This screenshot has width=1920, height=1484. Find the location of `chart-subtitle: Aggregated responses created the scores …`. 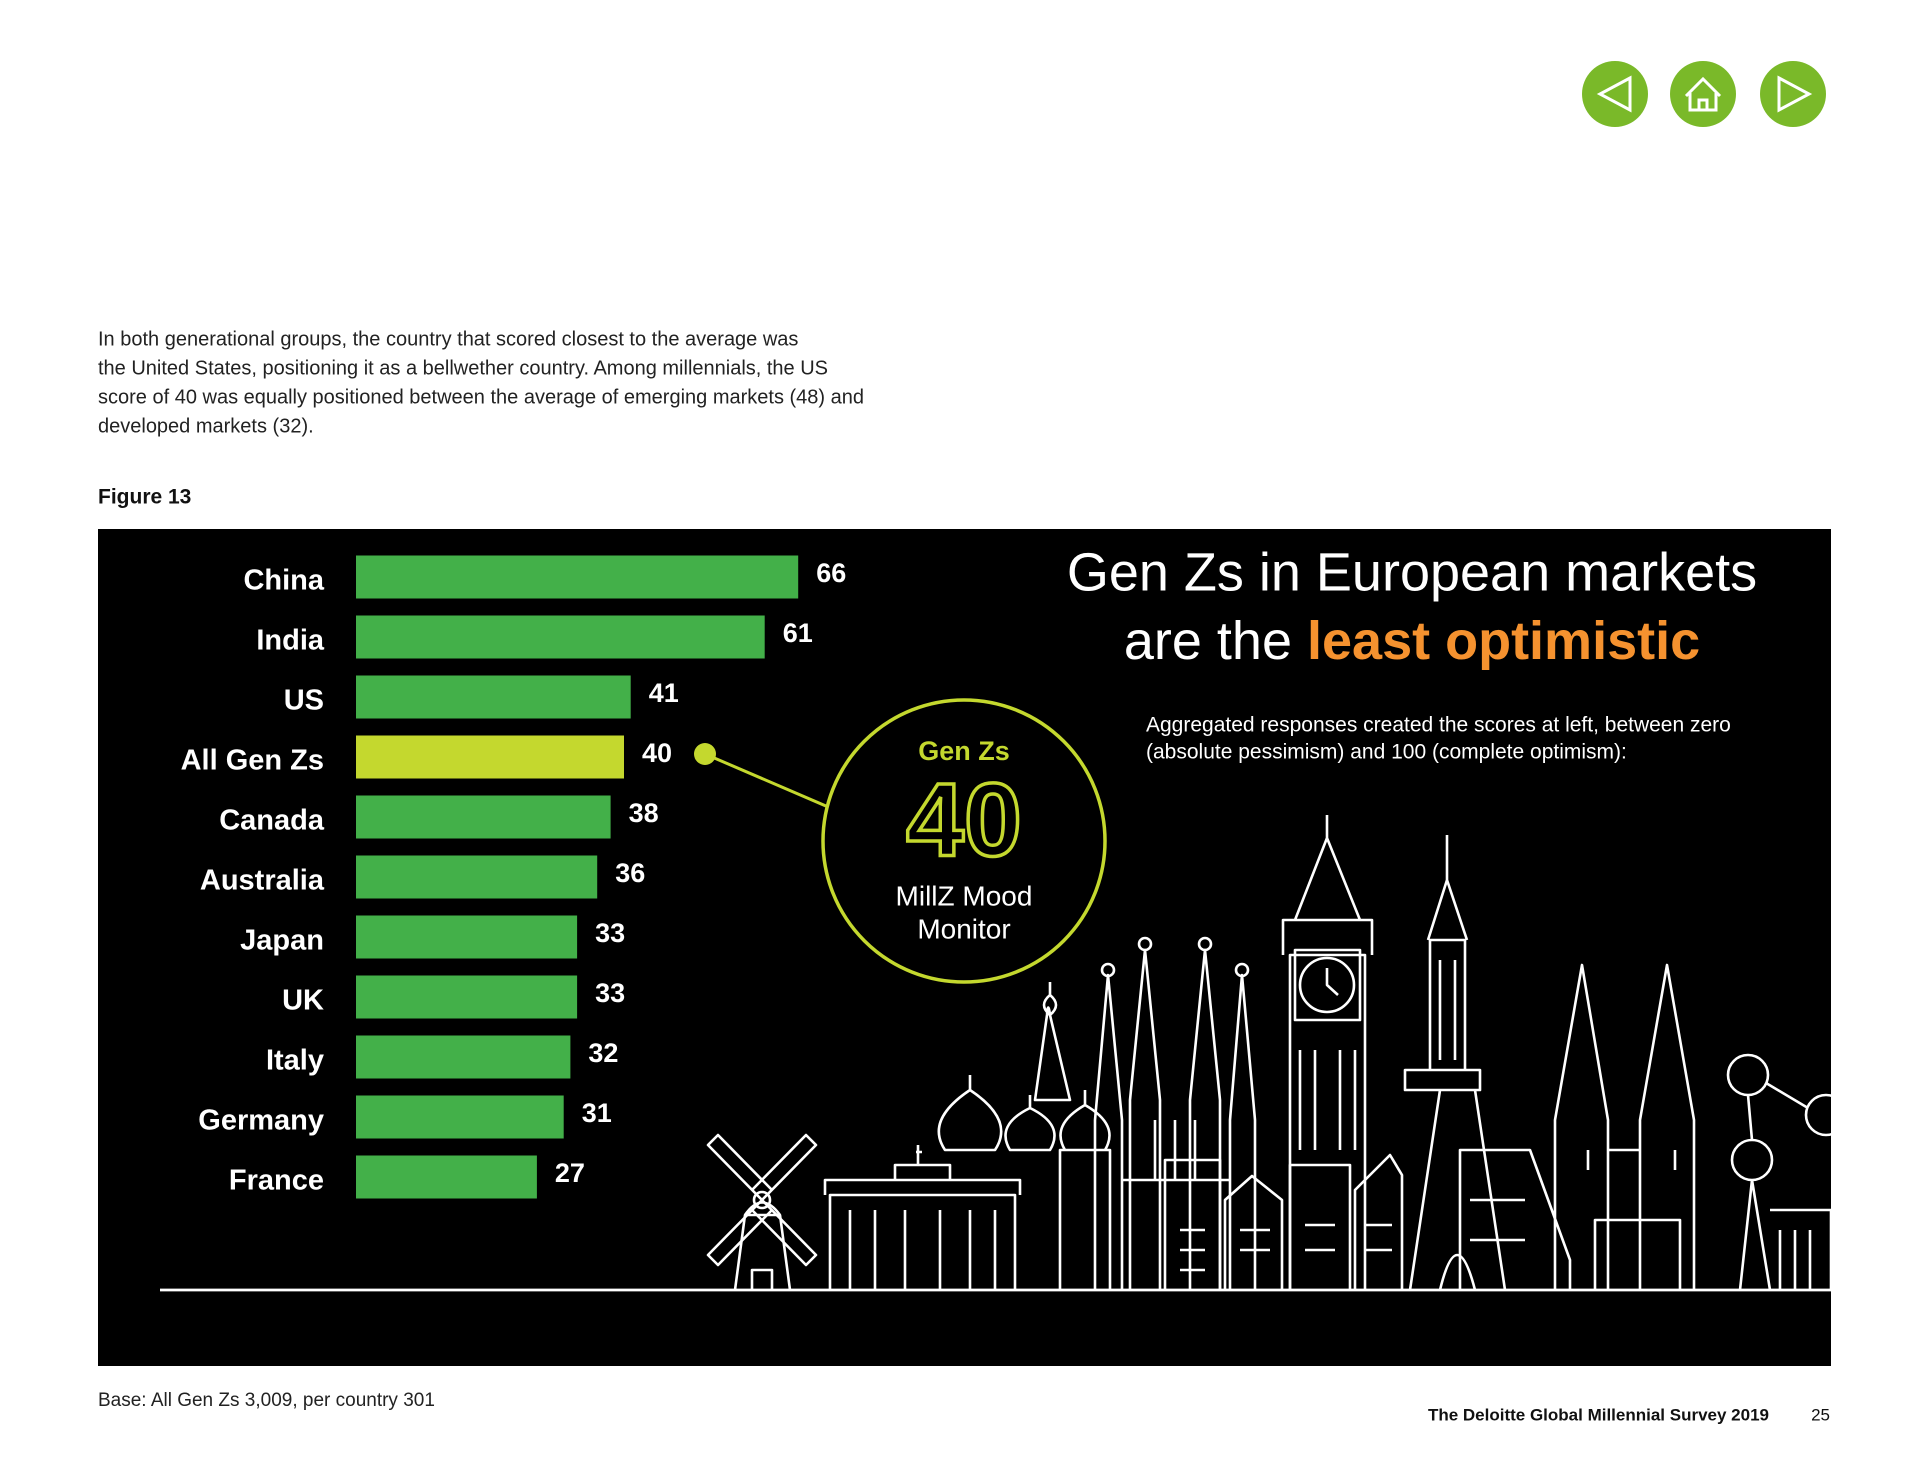

chart-subtitle: Aggregated responses created the scores … is located at coordinates (1438, 725).